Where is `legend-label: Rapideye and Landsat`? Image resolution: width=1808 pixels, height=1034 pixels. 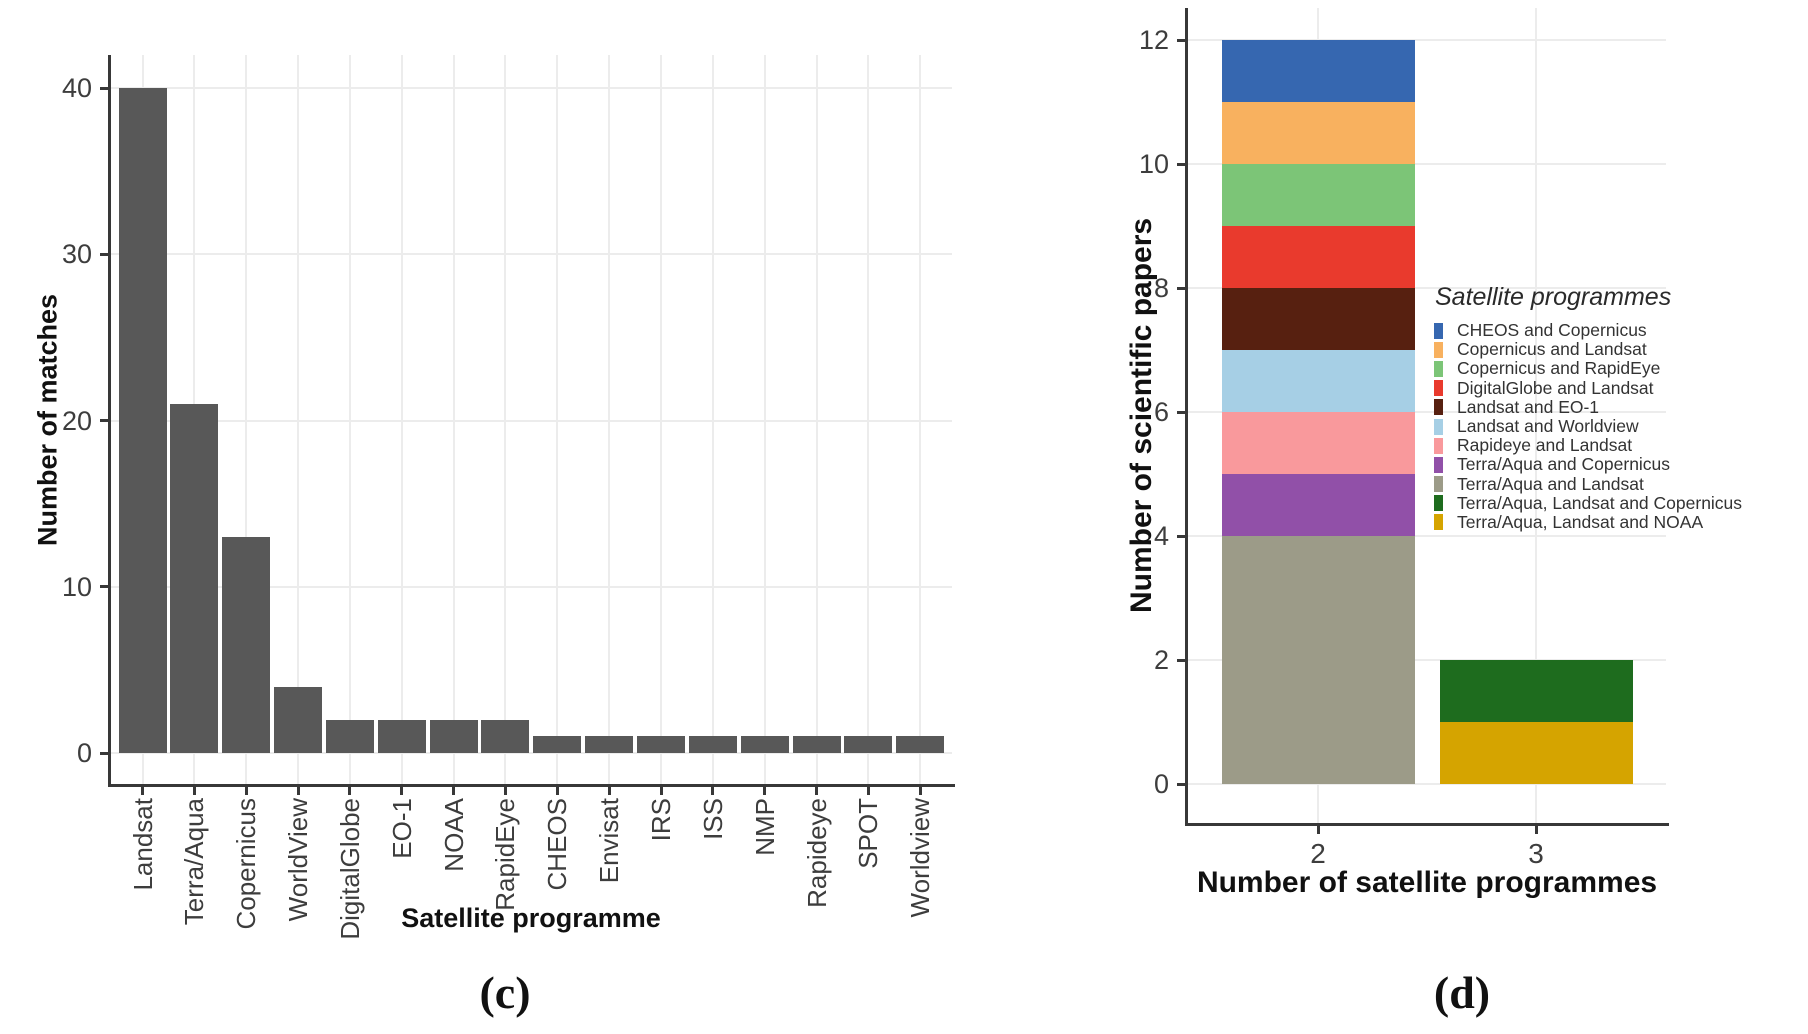
legend-label: Rapideye and Landsat is located at coordinates (1545, 445).